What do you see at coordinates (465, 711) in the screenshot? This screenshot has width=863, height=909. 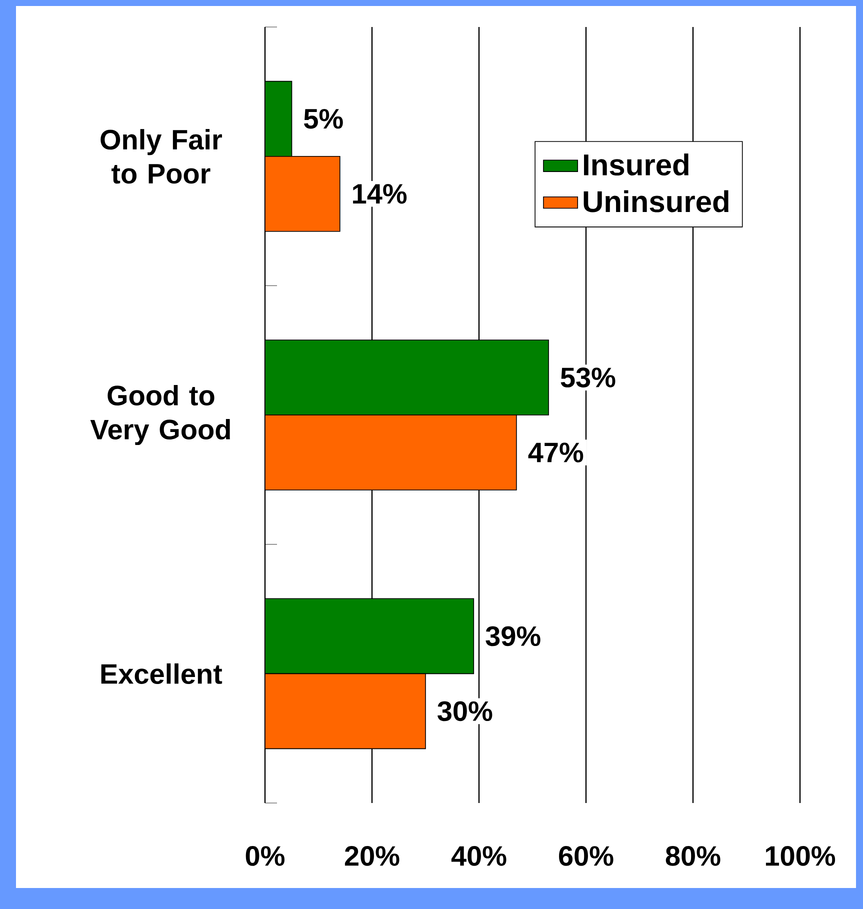 I see `data-label: 30%` at bounding box center [465, 711].